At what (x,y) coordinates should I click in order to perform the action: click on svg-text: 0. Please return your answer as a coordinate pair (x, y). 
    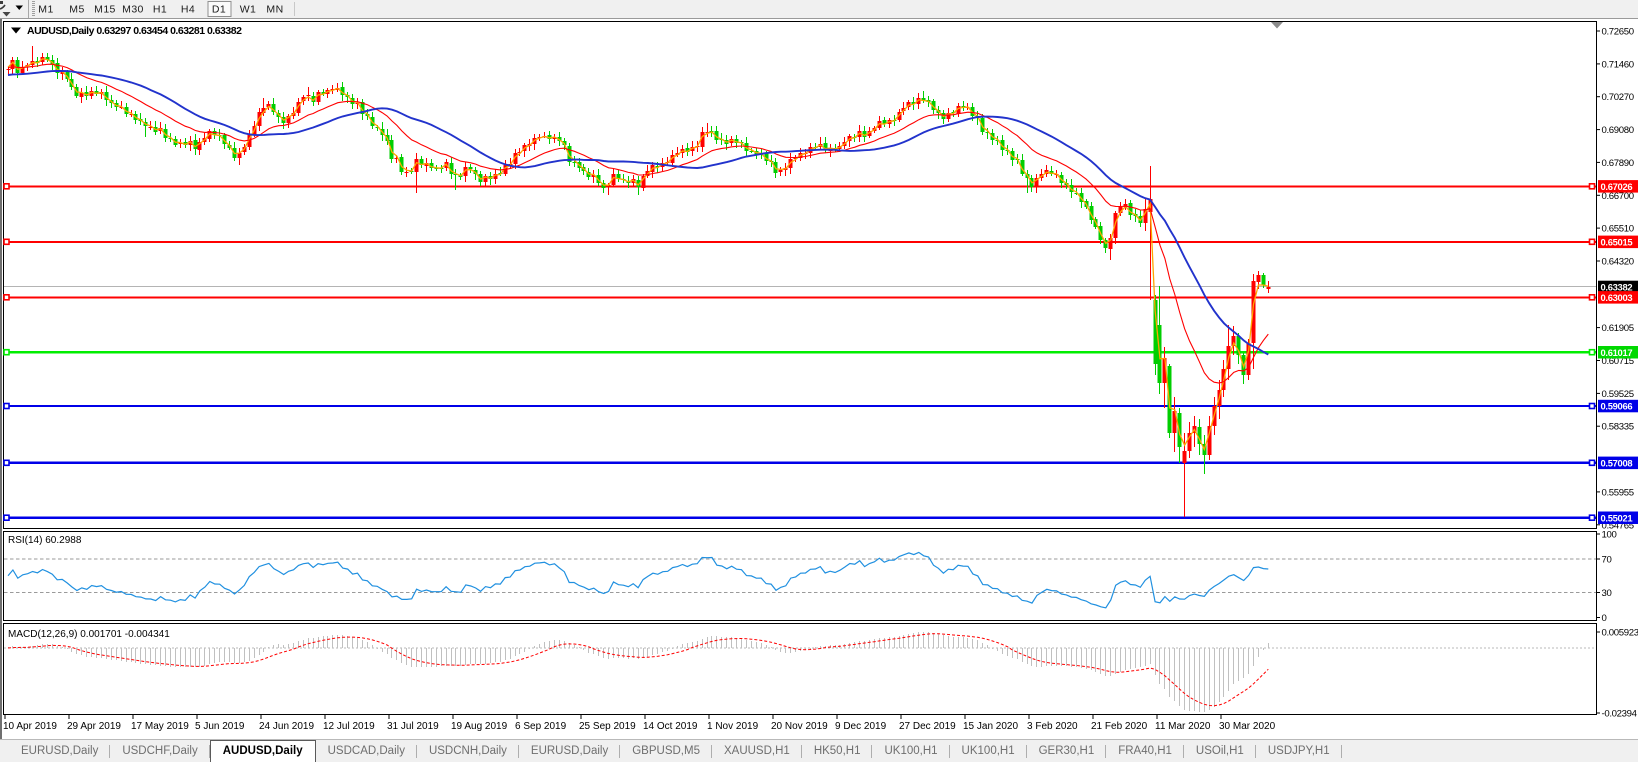
    Looking at the image, I should click on (1604, 618).